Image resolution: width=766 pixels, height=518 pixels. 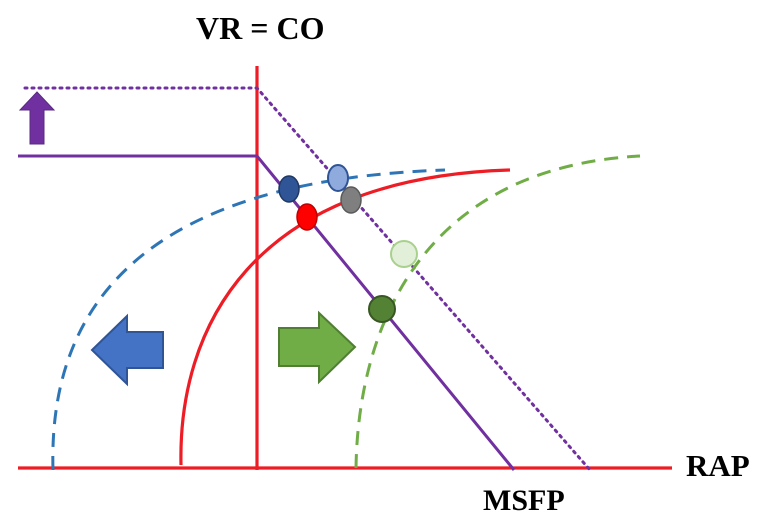 I want to click on equilibrium-point-depressed-shifted, so click(x=404, y=254).